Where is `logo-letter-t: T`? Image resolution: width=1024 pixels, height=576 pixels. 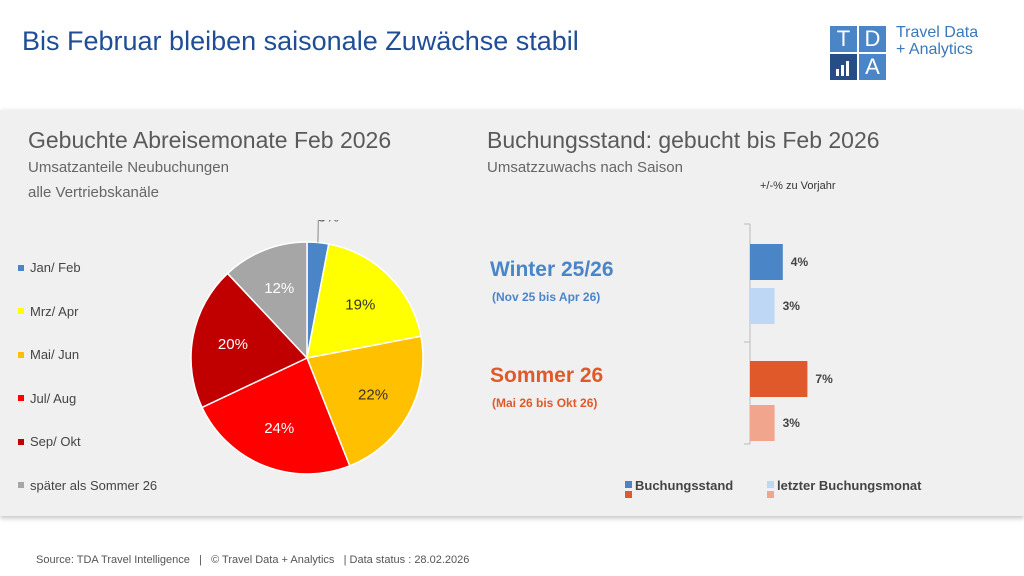 logo-letter-t: T is located at coordinates (843, 39).